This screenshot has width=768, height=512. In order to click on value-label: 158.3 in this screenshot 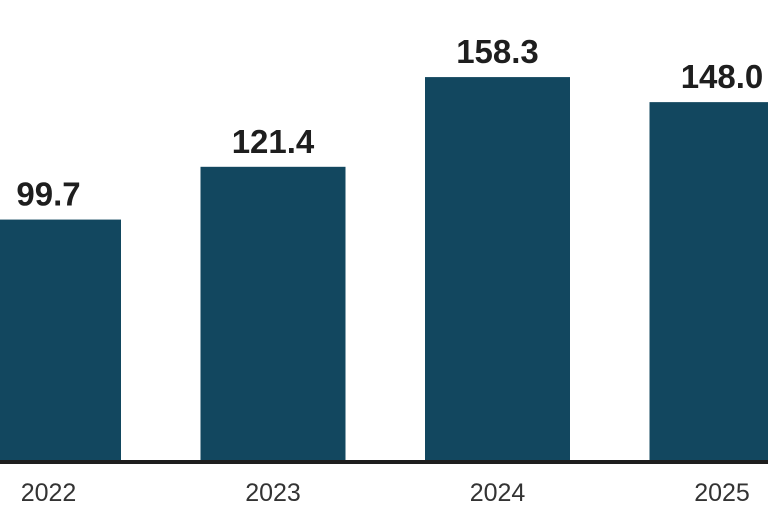, I will do `click(497, 51)`.